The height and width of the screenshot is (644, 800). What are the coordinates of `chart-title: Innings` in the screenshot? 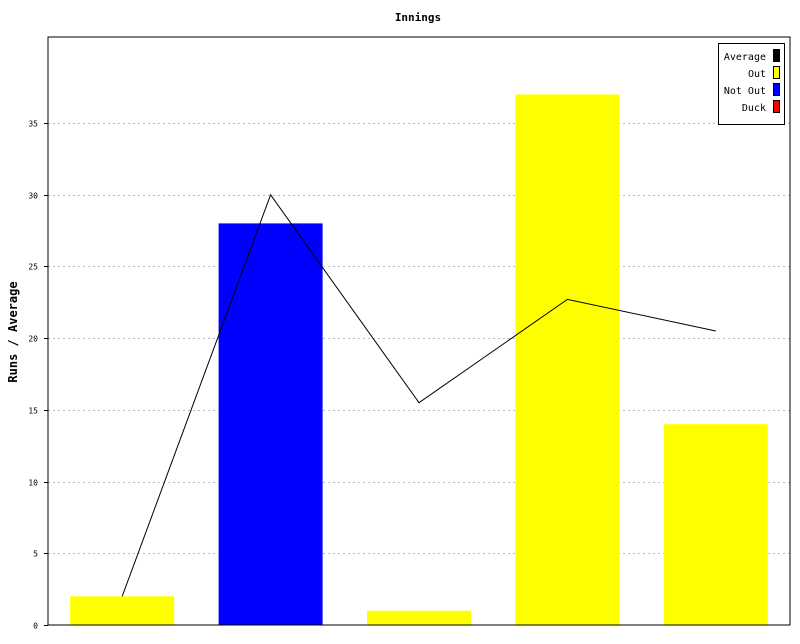 It's located at (418, 17).